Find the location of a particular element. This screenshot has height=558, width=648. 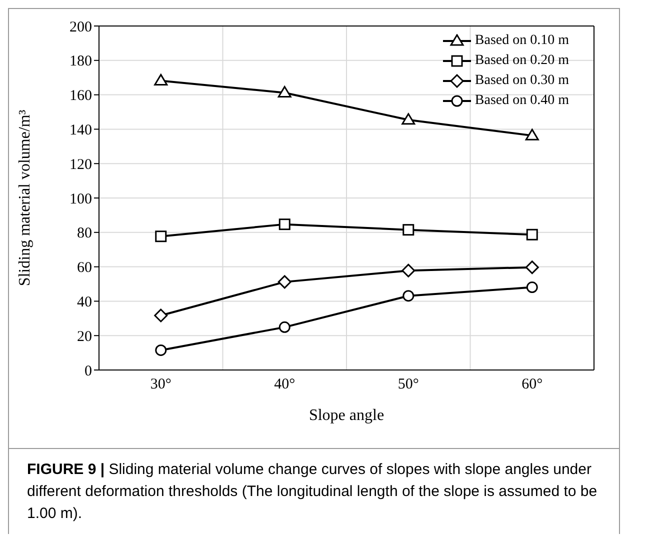

caption: FIGURE 9 | Sliding material volume change curves of slopes with slope angles under different deformation thresholds (The longitudinal length of the slope is assumed to be 1.00 m). is located at coordinates (312, 492).